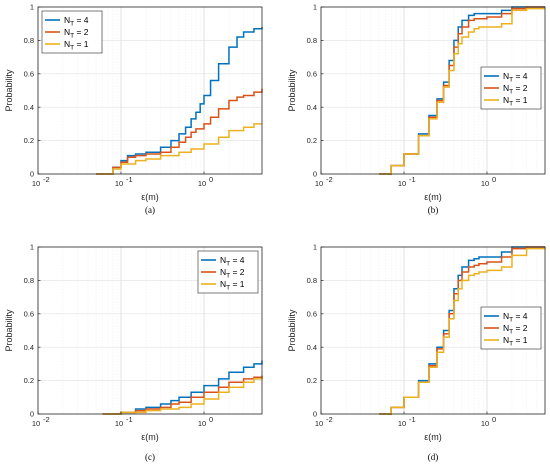  Describe the element at coordinates (150, 210) in the screenshot. I see `panel-caption: (a)` at that location.